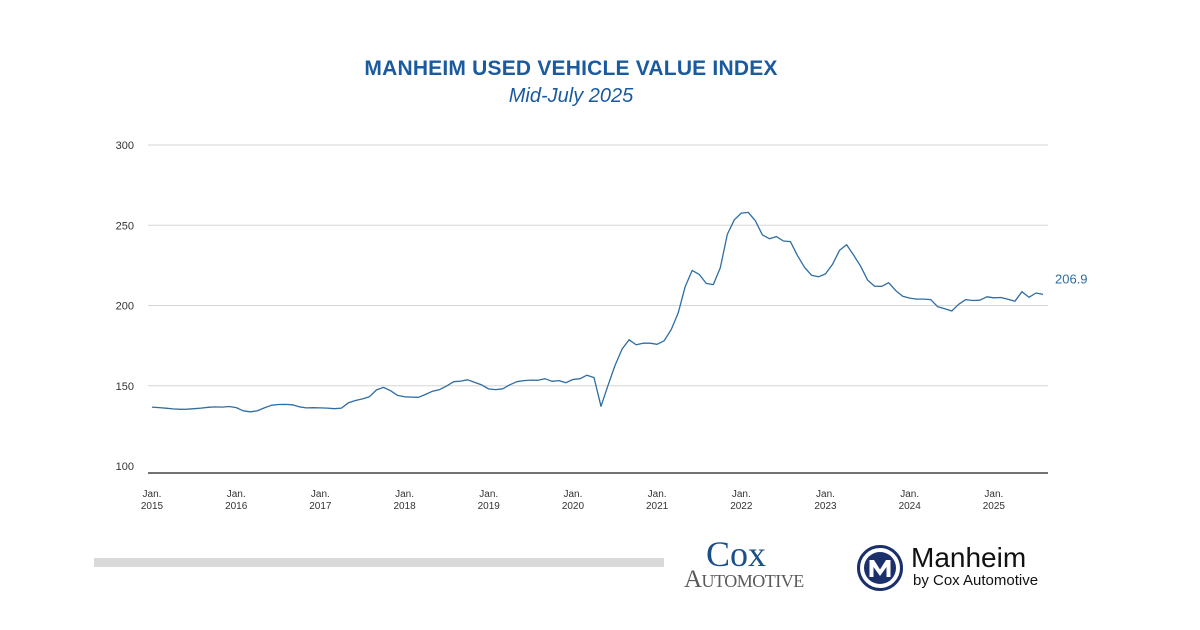 This screenshot has width=1200, height=630. What do you see at coordinates (571, 96) in the screenshot?
I see `chart-subtitle: Mid-July 2025` at bounding box center [571, 96].